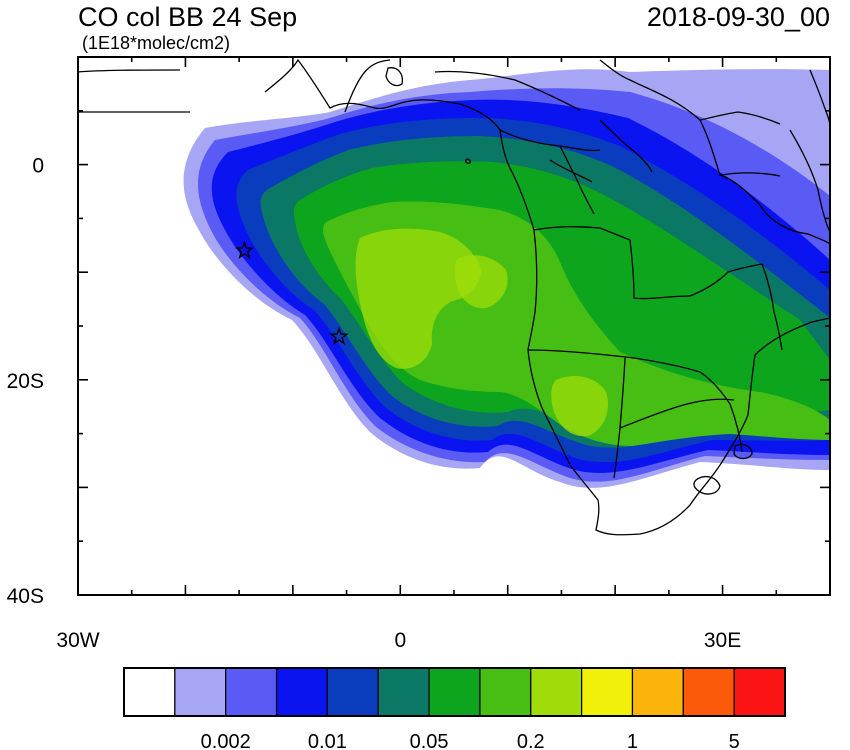  What do you see at coordinates (531, 740) in the screenshot?
I see `colorbar-label: 0.2` at bounding box center [531, 740].